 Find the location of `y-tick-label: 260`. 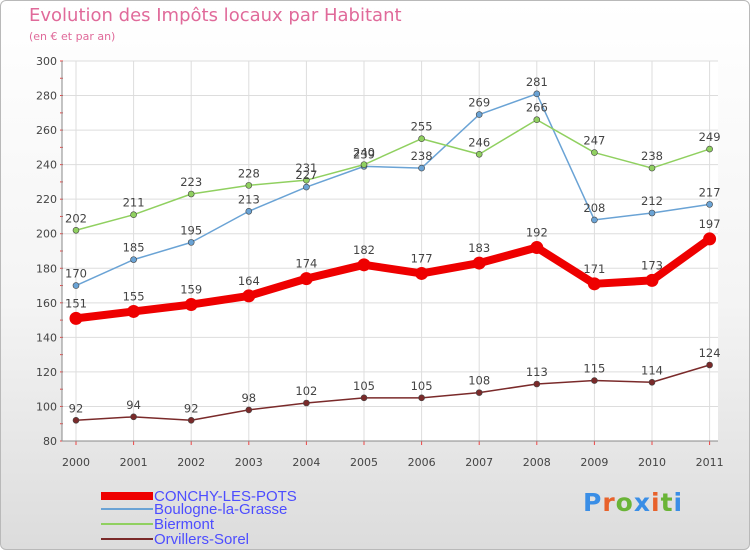

y-tick-label: 260 is located at coordinates (46, 130).